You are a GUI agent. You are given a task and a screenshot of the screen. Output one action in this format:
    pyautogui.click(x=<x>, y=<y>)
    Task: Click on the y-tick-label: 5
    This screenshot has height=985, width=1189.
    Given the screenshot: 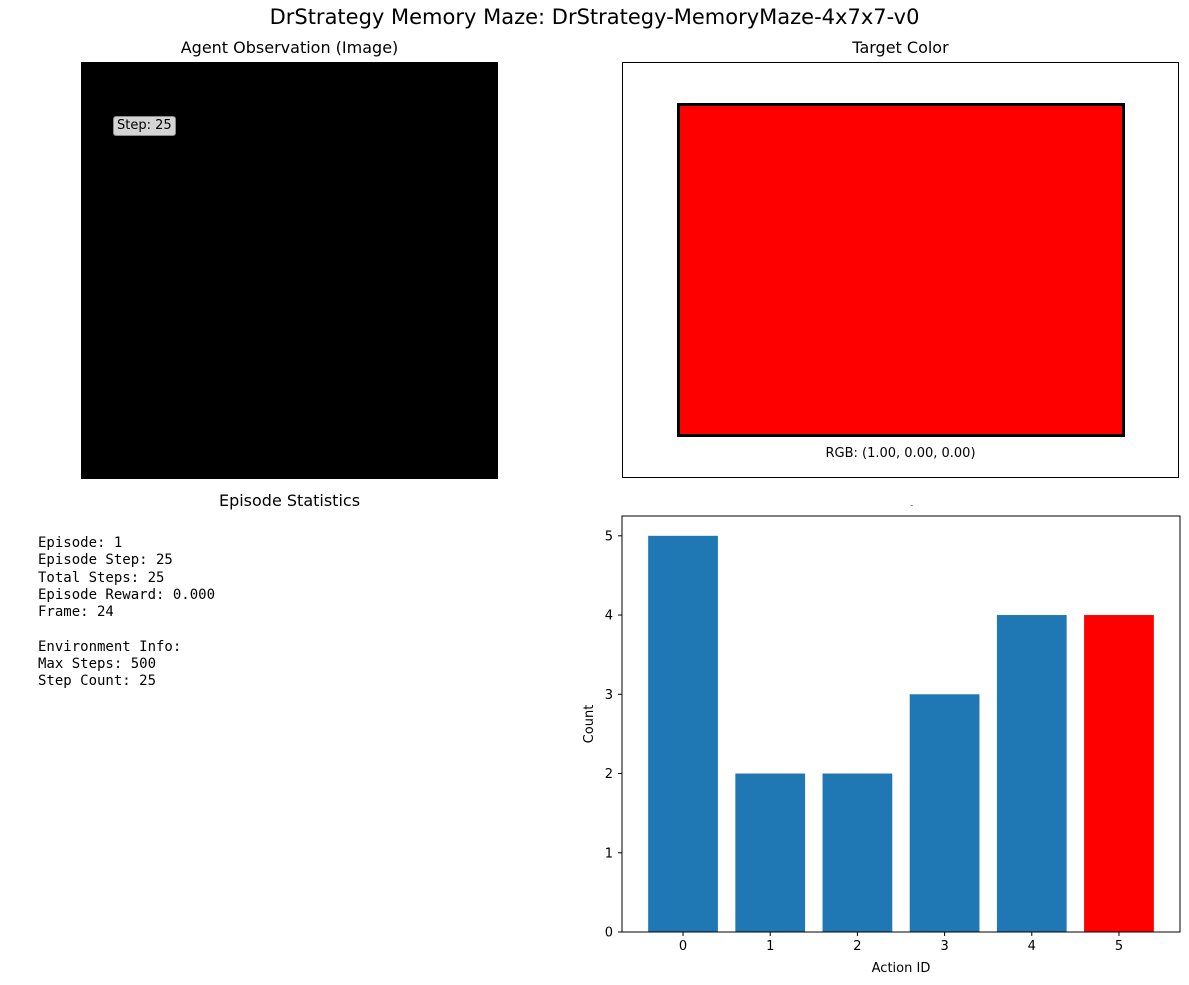 What is the action you would take?
    pyautogui.click(x=609, y=536)
    